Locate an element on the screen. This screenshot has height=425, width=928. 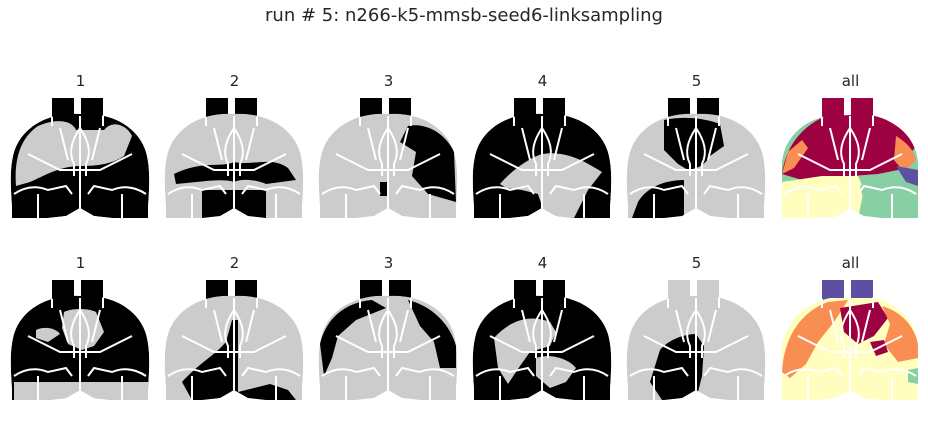
brain-panel-r2-all: all is located at coordinates (850, 330).